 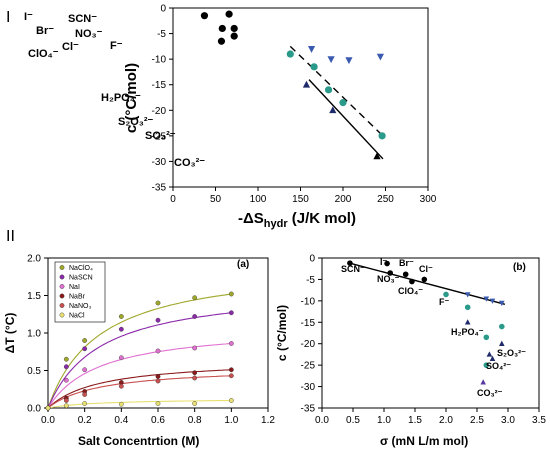 I want to click on corner-label-b: (b), so click(x=519, y=267).